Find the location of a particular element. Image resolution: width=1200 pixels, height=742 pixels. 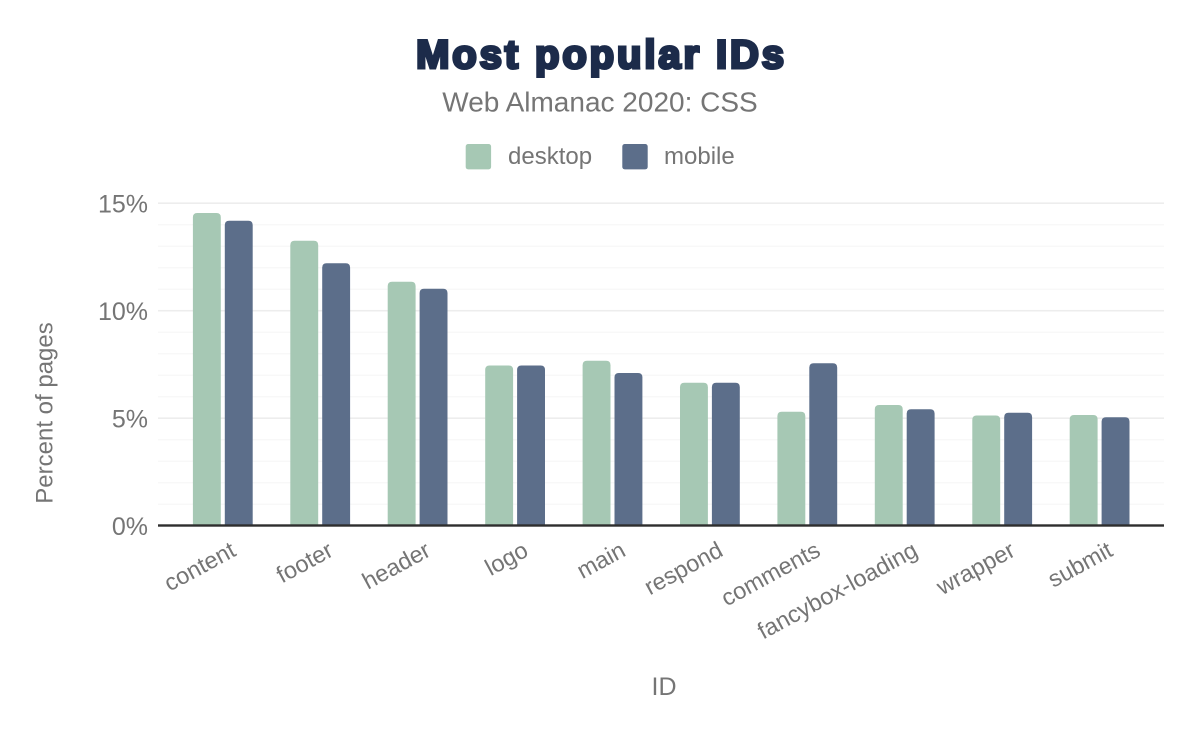

svg-text: Percent of pages is located at coordinates (45, 412).